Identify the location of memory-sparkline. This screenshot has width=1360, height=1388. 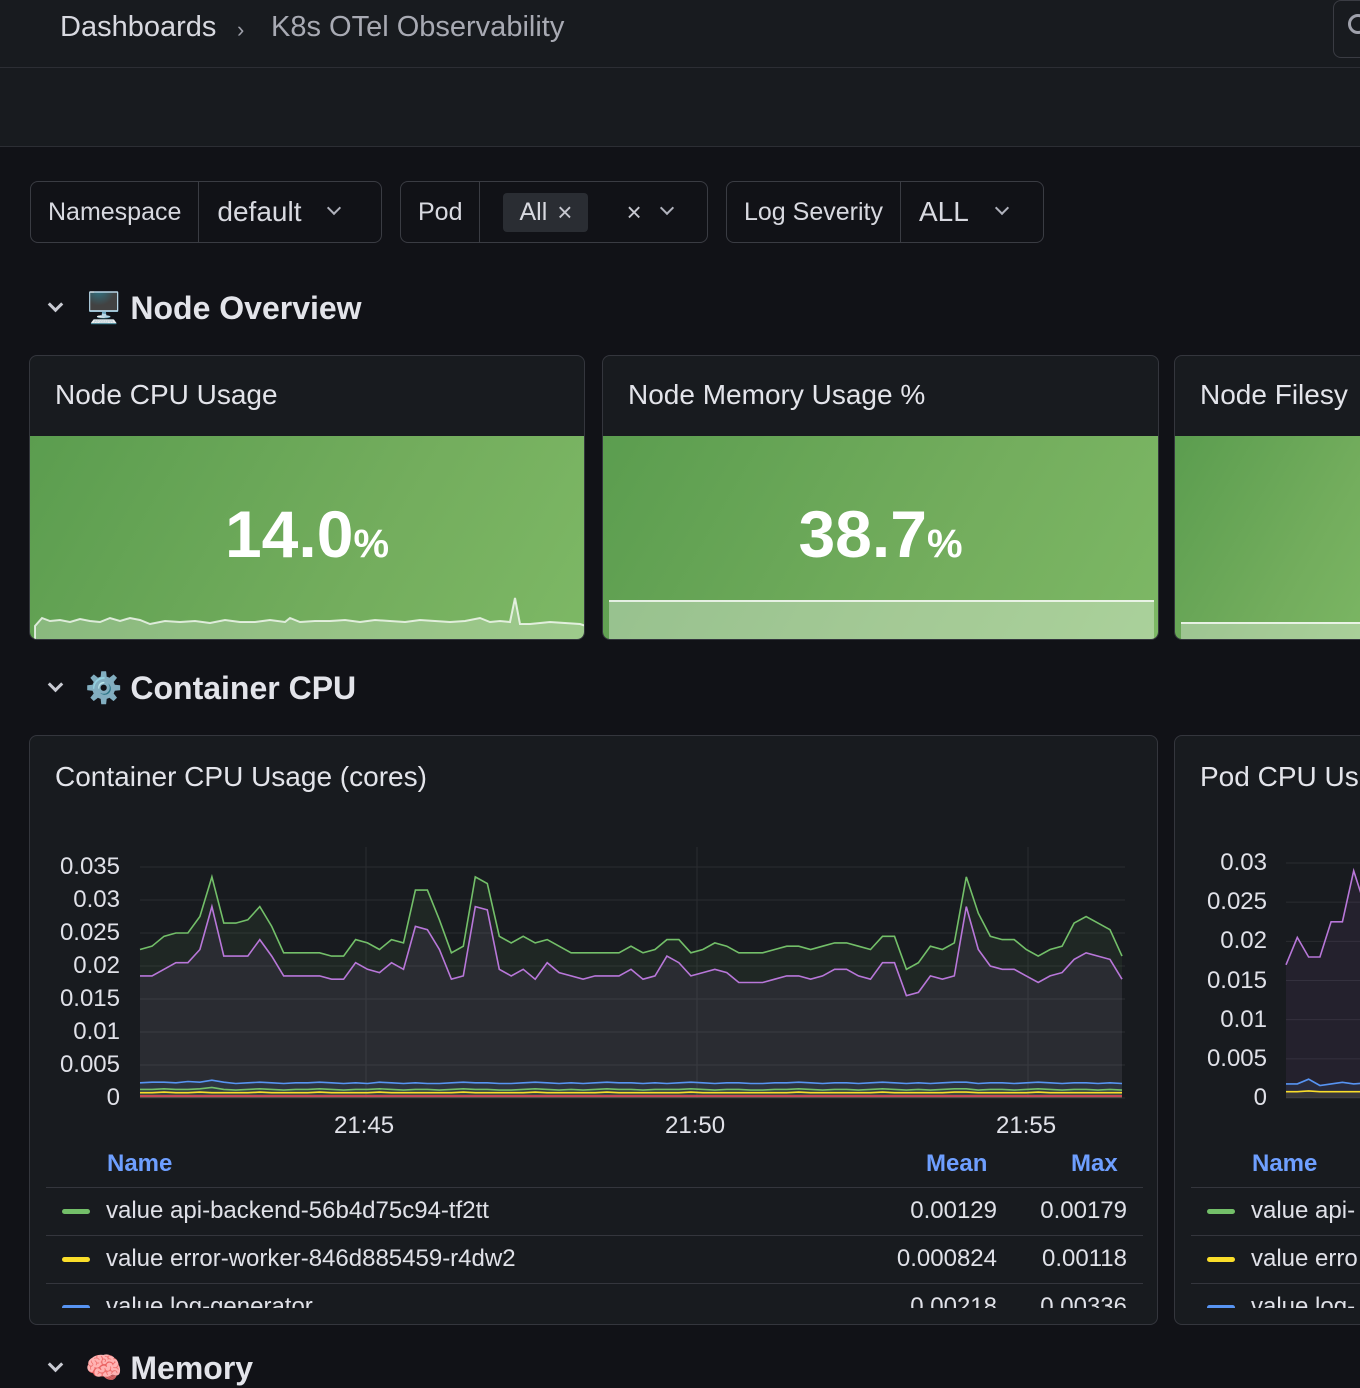
(881, 619).